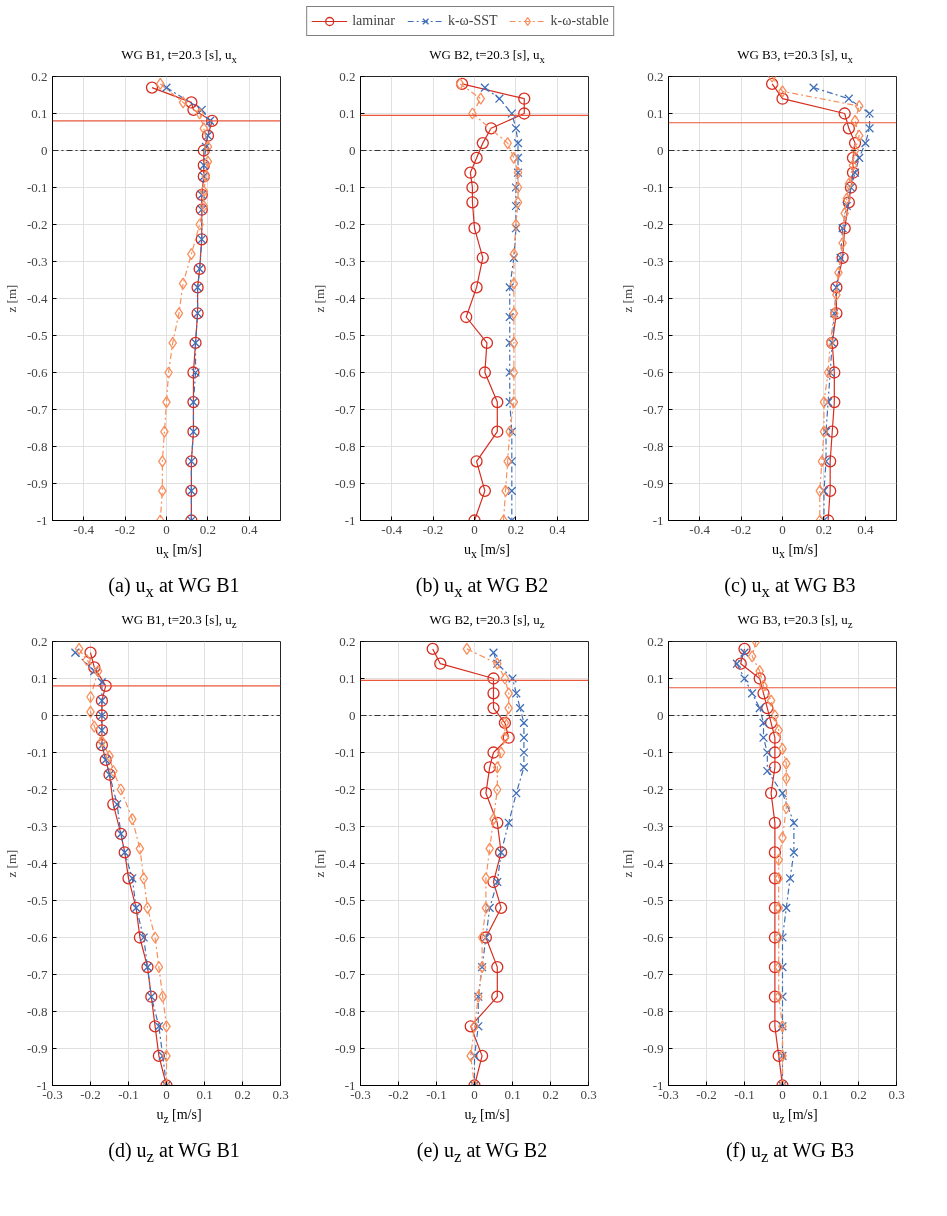 The height and width of the screenshot is (1216, 947). Describe the element at coordinates (795, 1116) in the screenshot. I see `x-axis-title: u$_{z}$ [m/s]` at that location.